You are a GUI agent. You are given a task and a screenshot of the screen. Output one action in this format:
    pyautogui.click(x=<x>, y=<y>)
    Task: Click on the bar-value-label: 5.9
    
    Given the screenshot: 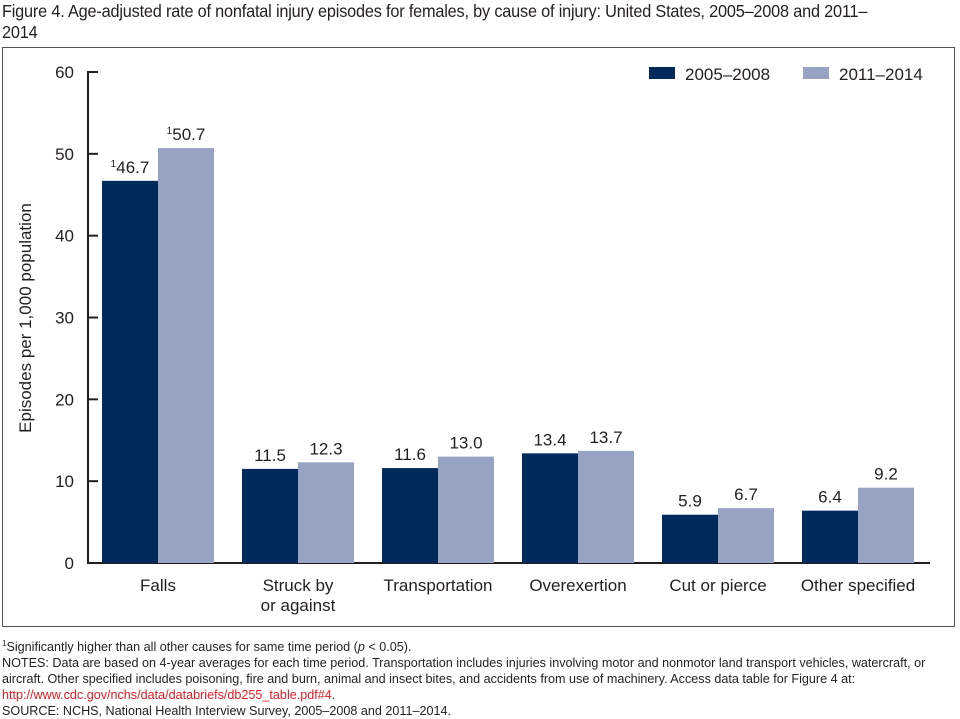 What is the action you would take?
    pyautogui.click(x=690, y=501)
    